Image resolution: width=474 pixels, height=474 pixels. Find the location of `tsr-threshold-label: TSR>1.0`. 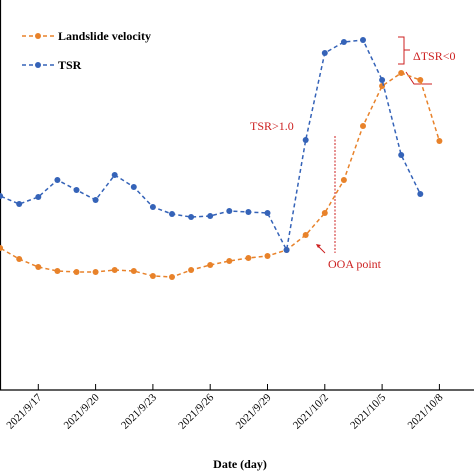

tsr-threshold-label: TSR>1.0 is located at coordinates (272, 126).